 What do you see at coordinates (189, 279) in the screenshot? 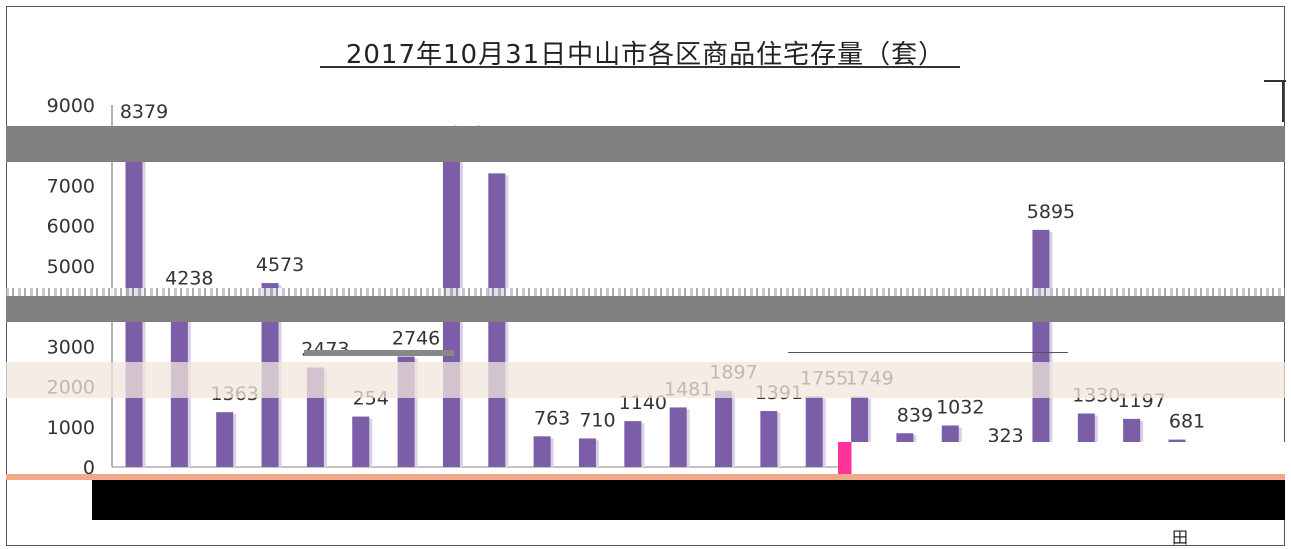
I see `data-label: 4238` at bounding box center [189, 279].